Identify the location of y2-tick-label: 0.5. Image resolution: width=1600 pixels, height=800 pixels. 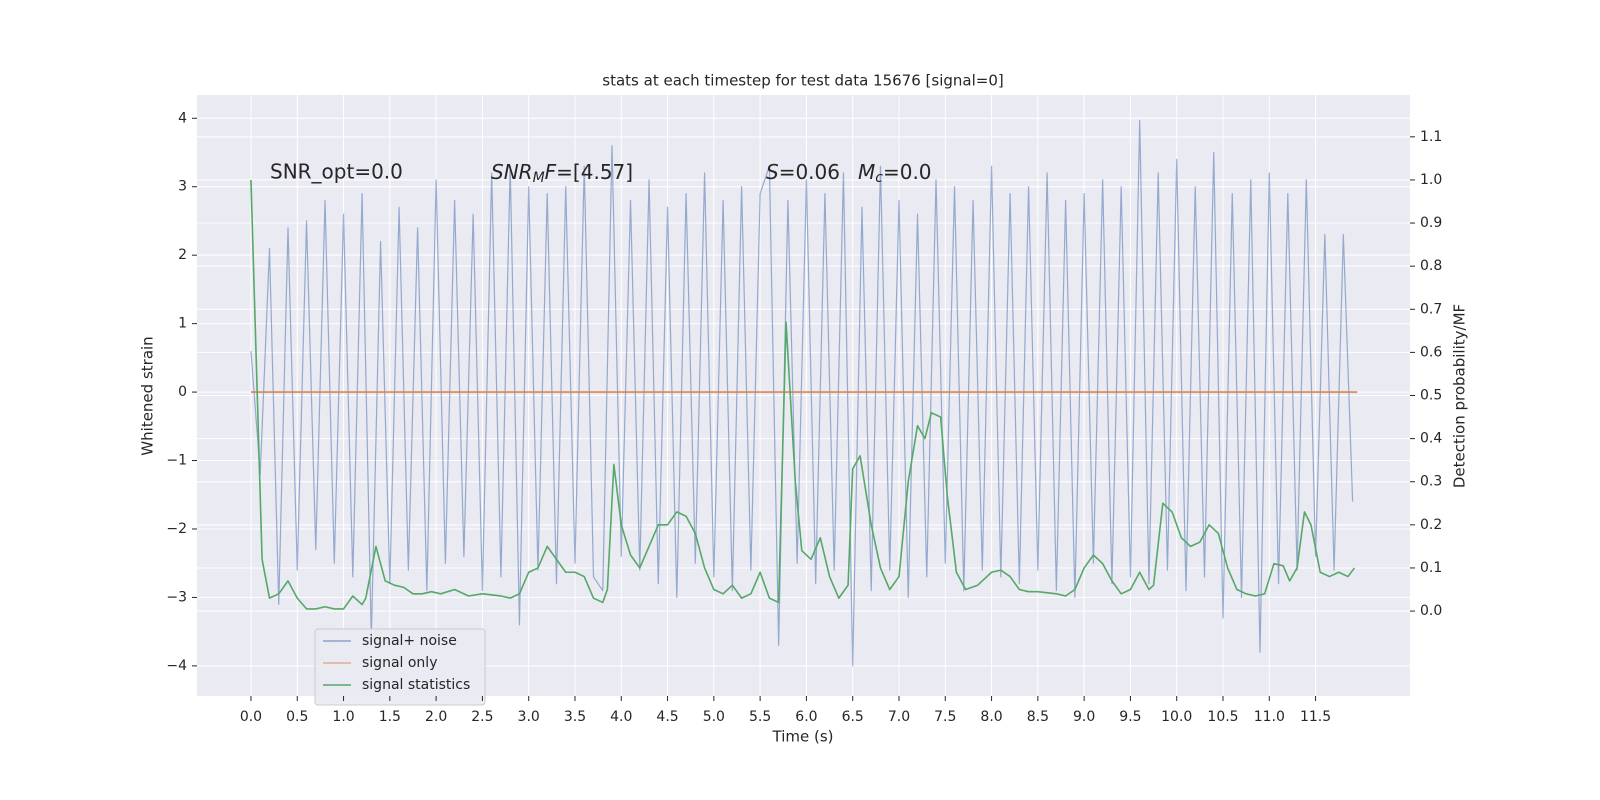
(1431, 396).